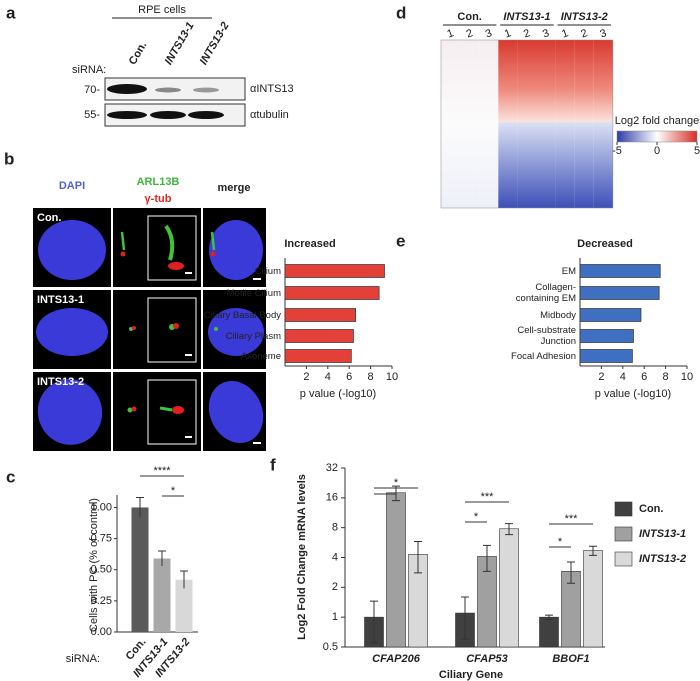 This screenshot has width=700, height=681. What do you see at coordinates (158, 199) in the screenshot?
I see `channel-label: γ-tub` at bounding box center [158, 199].